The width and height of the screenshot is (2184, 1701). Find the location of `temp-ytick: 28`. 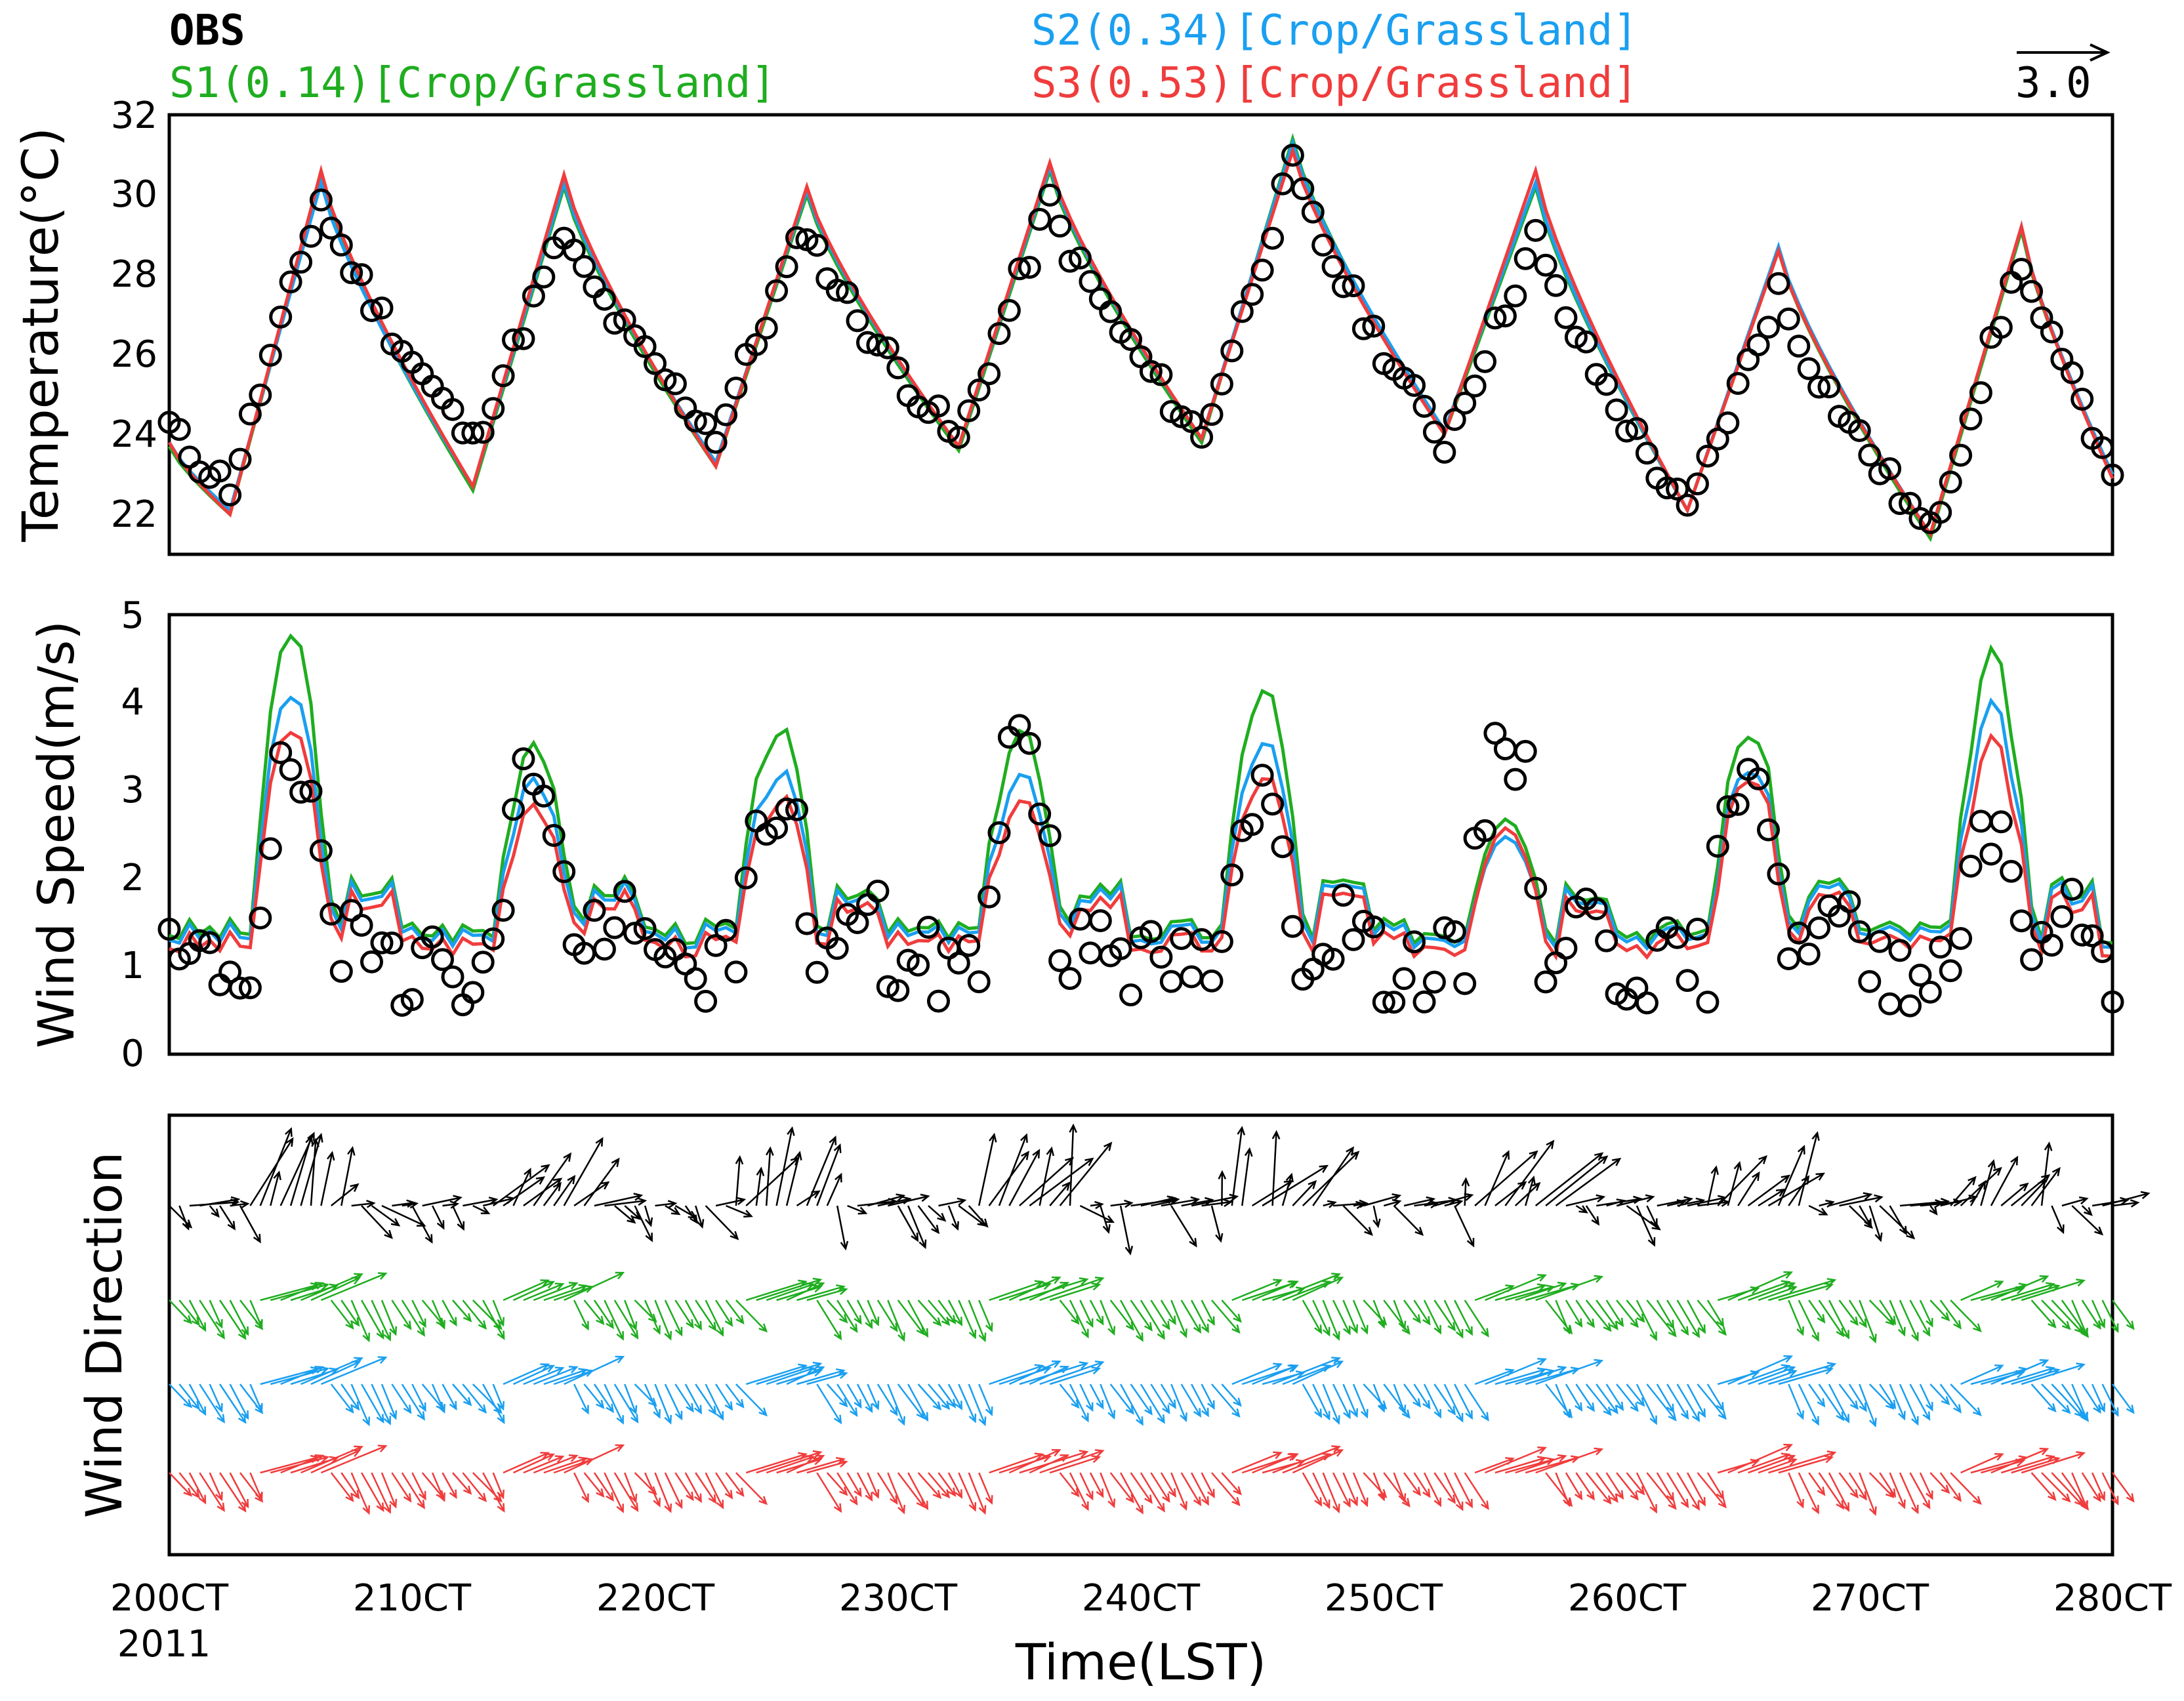

temp-ytick: 28 is located at coordinates (134, 274).